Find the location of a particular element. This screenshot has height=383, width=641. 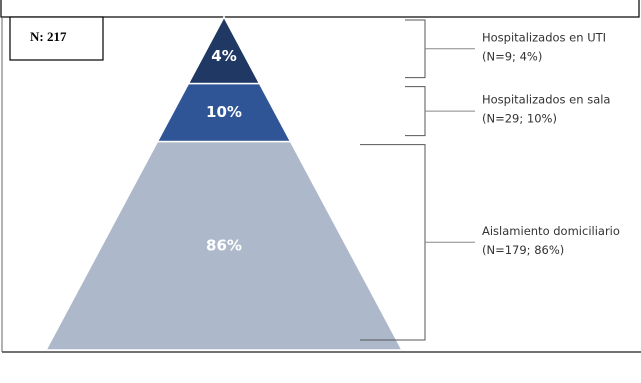

category-label: Hospitalizados en sala is located at coordinates (546, 100).